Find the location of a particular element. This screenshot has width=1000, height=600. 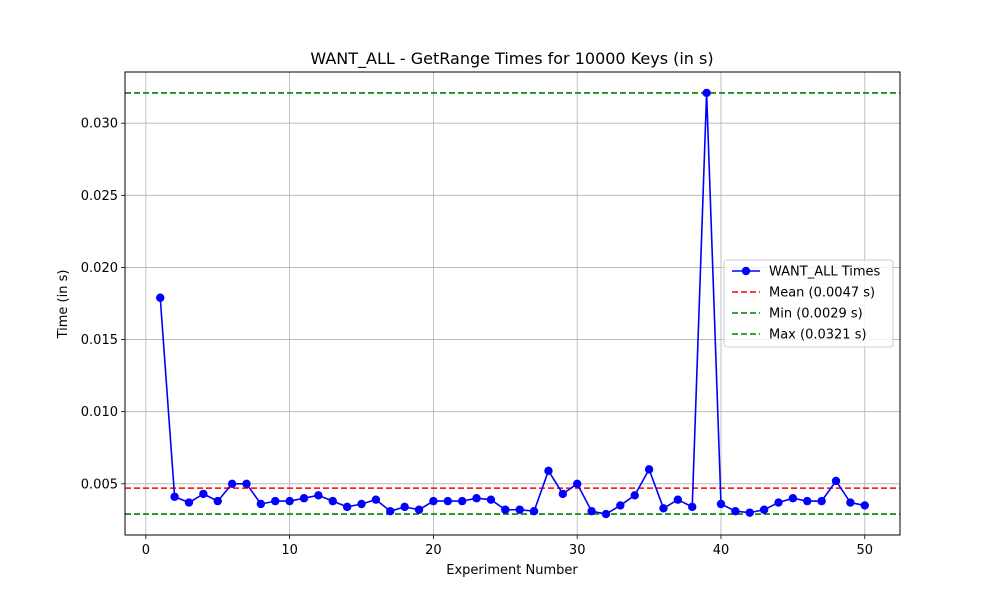

y-tick-label: 0.020 is located at coordinates (99, 268).